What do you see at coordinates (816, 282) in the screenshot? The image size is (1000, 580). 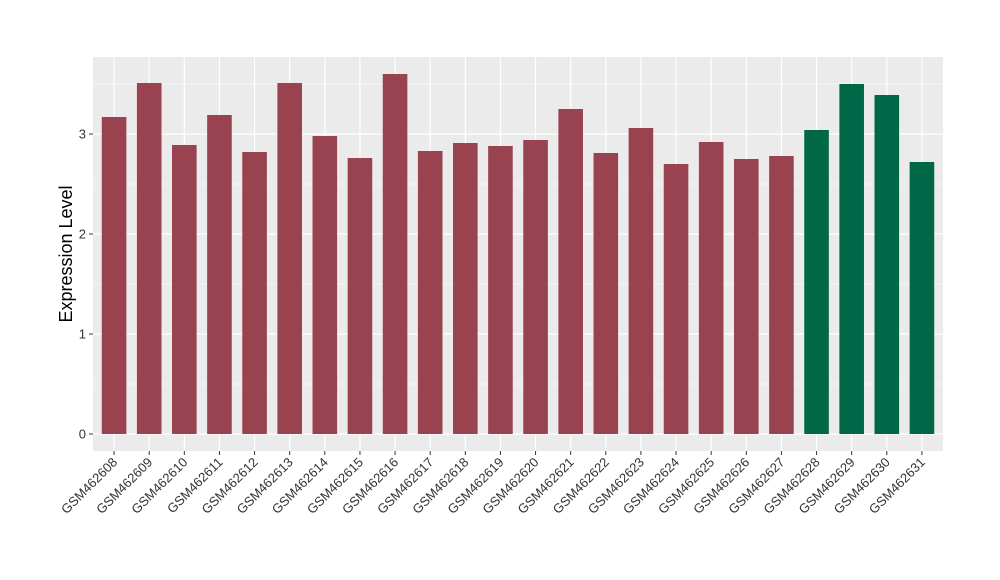 I see `bar-GSM462628` at bounding box center [816, 282].